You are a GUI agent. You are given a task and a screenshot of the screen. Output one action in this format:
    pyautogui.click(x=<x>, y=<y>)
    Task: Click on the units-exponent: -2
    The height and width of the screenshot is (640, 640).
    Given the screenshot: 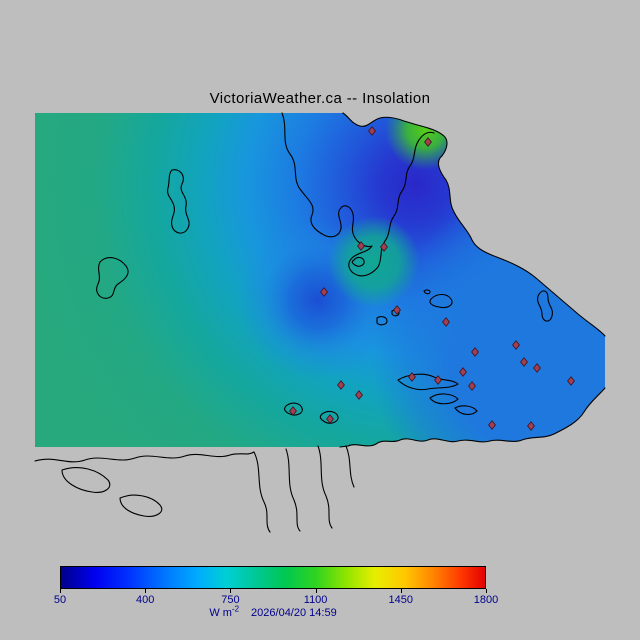 What is the action you would take?
    pyautogui.click(x=235, y=608)
    